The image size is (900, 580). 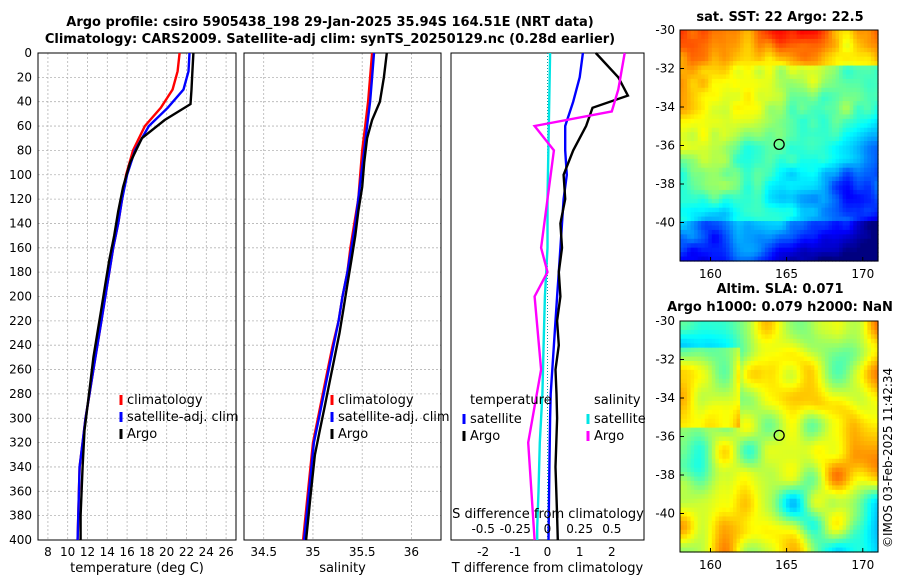 What do you see at coordinates (779, 146) in the screenshot?
I see `sst-map` at bounding box center [779, 146].